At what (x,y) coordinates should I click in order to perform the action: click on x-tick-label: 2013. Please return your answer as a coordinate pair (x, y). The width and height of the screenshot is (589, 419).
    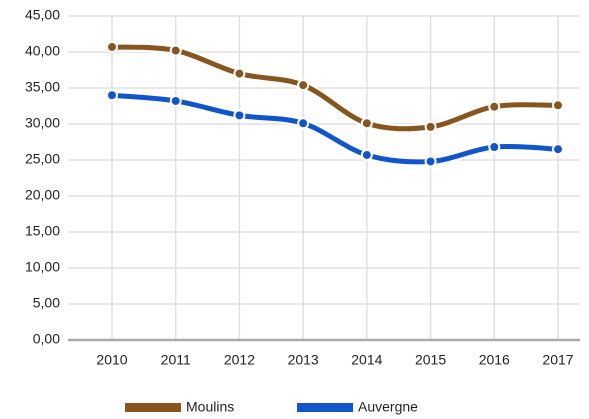
    Looking at the image, I should click on (303, 360).